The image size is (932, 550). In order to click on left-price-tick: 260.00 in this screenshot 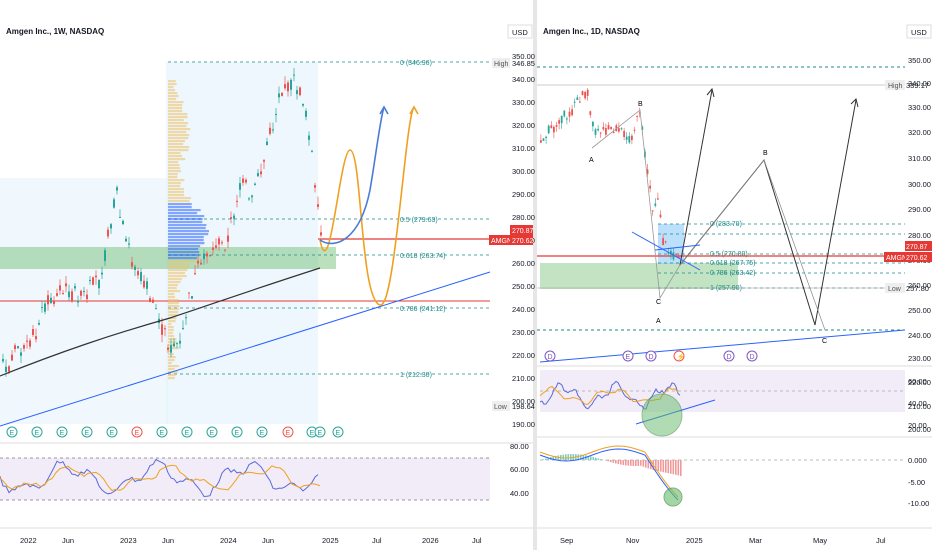, I will do `click(523, 263)`.